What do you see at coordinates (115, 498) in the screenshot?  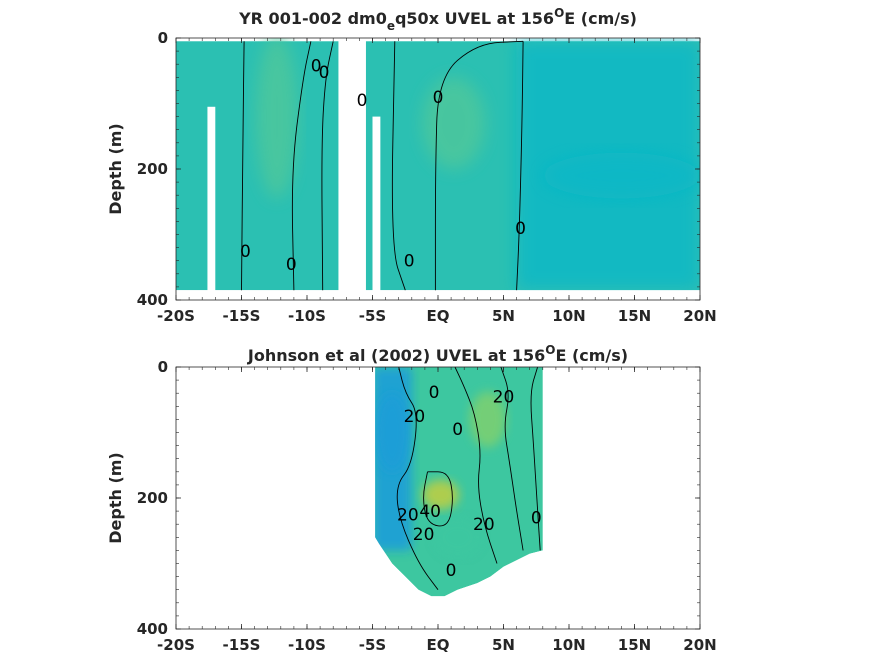 I see `chart-bottom-ylabel: Depth (m)` at bounding box center [115, 498].